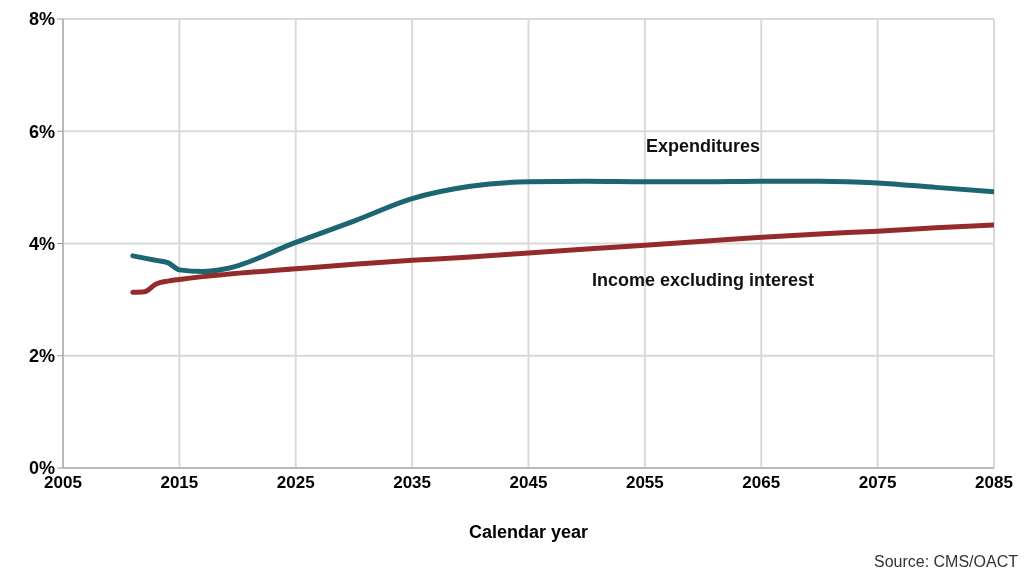 This screenshot has height=586, width=1030. I want to click on source-note: Source: CMS/OACT, so click(945, 562).